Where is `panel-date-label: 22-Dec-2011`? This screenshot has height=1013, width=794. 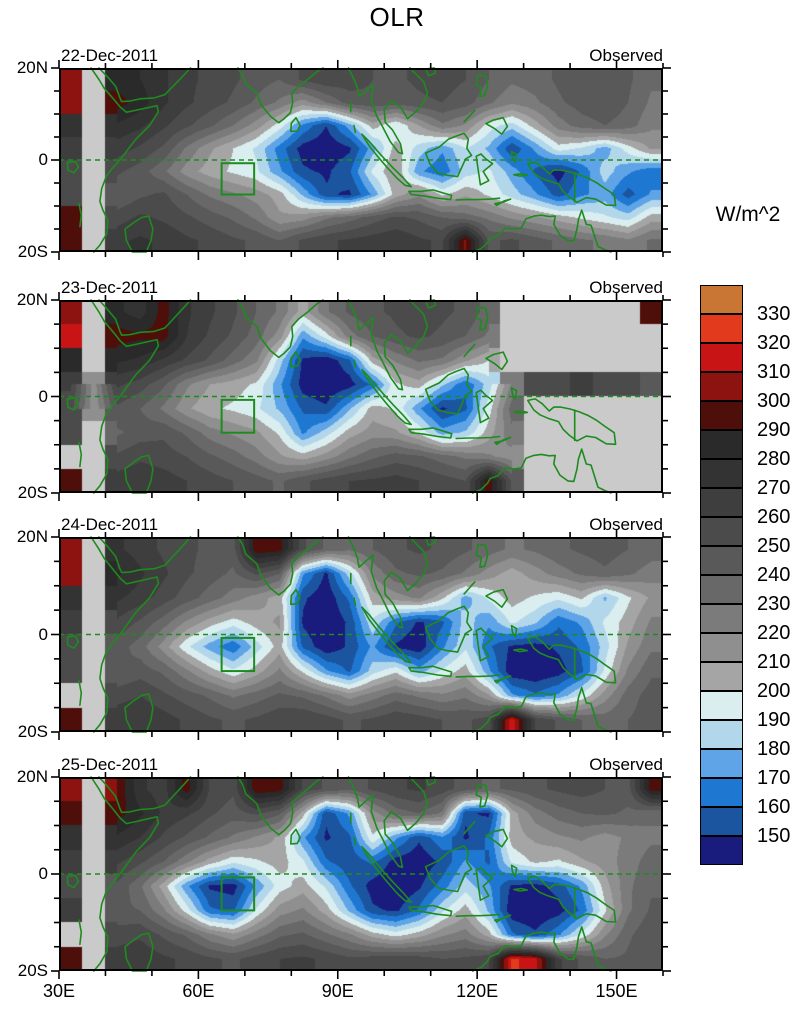
panel-date-label: 22-Dec-2011 is located at coordinates (110, 55).